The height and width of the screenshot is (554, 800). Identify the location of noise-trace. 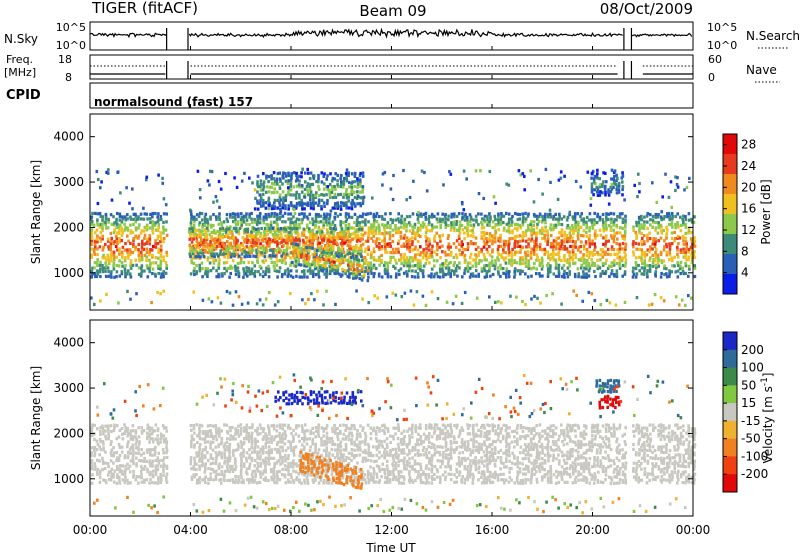
(391, 33).